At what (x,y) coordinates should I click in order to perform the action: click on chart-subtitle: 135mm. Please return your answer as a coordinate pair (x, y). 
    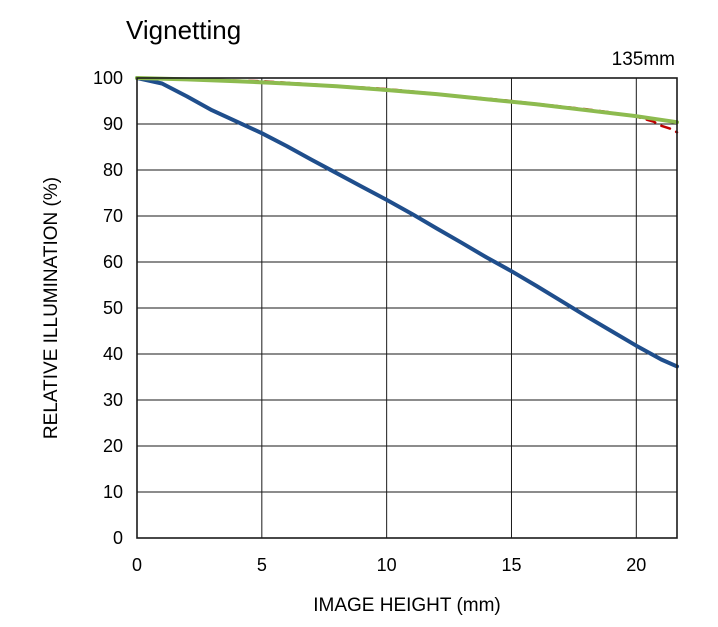
    Looking at the image, I should click on (643, 59).